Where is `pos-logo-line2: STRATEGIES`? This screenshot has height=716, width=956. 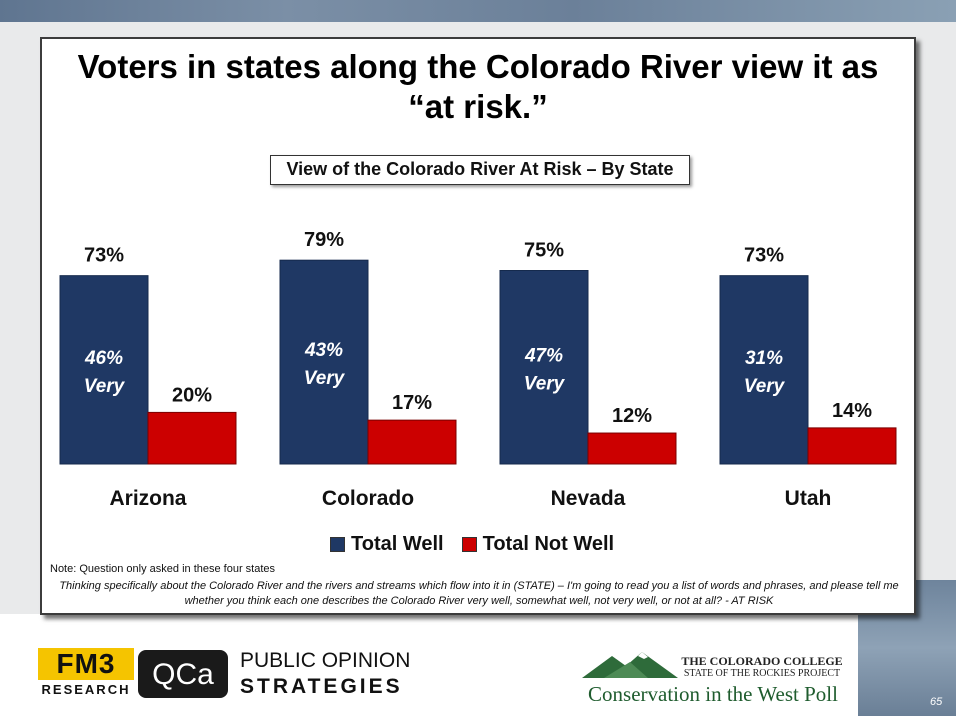
pos-logo-line2: STRATEGIES is located at coordinates (321, 686).